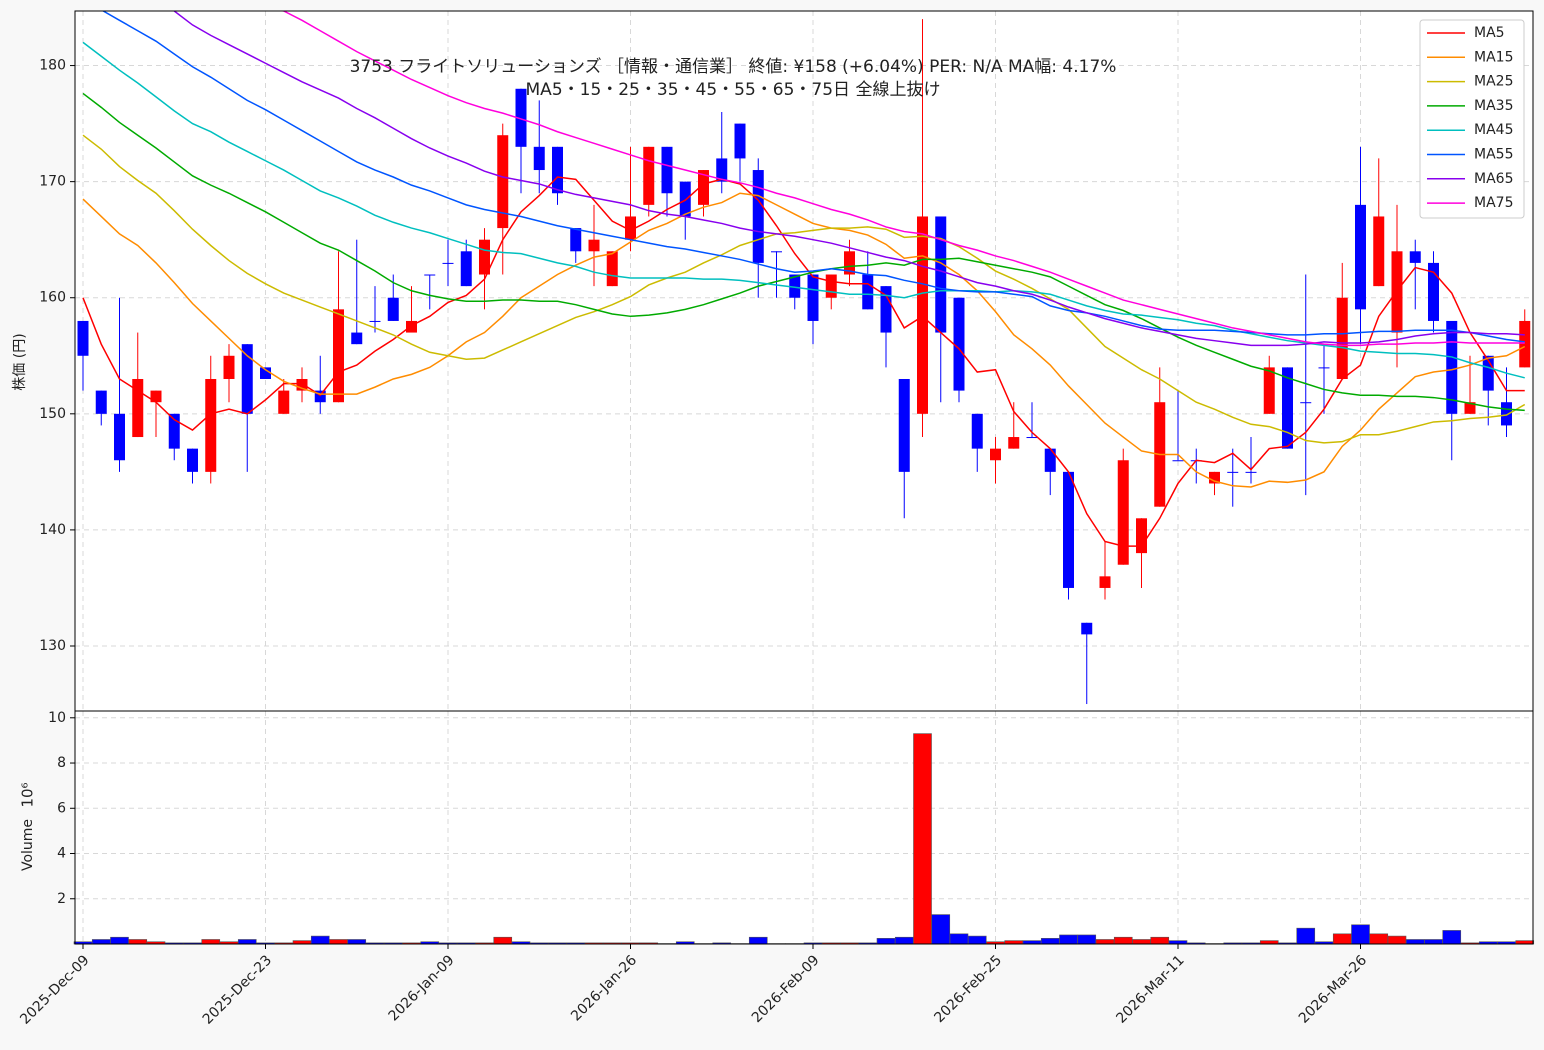 Image resolution: width=1544 pixels, height=1050 pixels. I want to click on x-tick-label: 2026-Jan-26, so click(604, 988).